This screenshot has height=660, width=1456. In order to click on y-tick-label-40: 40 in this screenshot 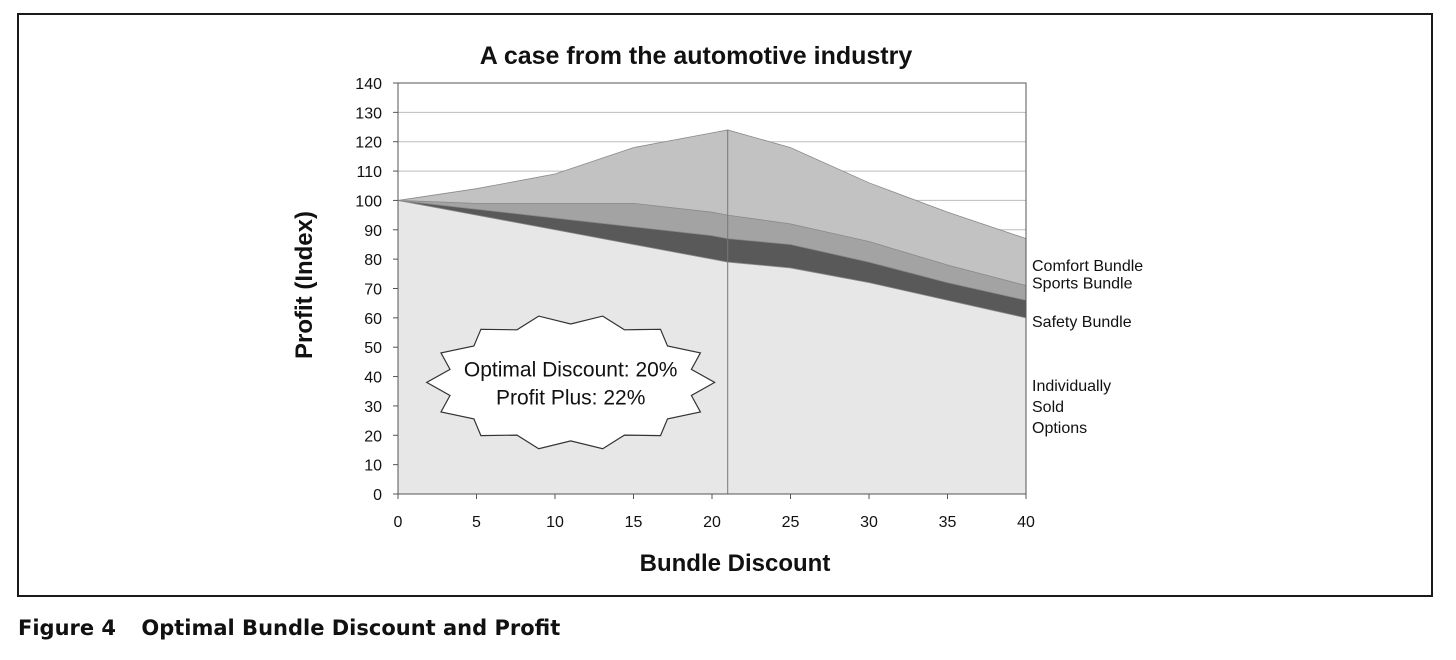, I will do `click(373, 378)`.